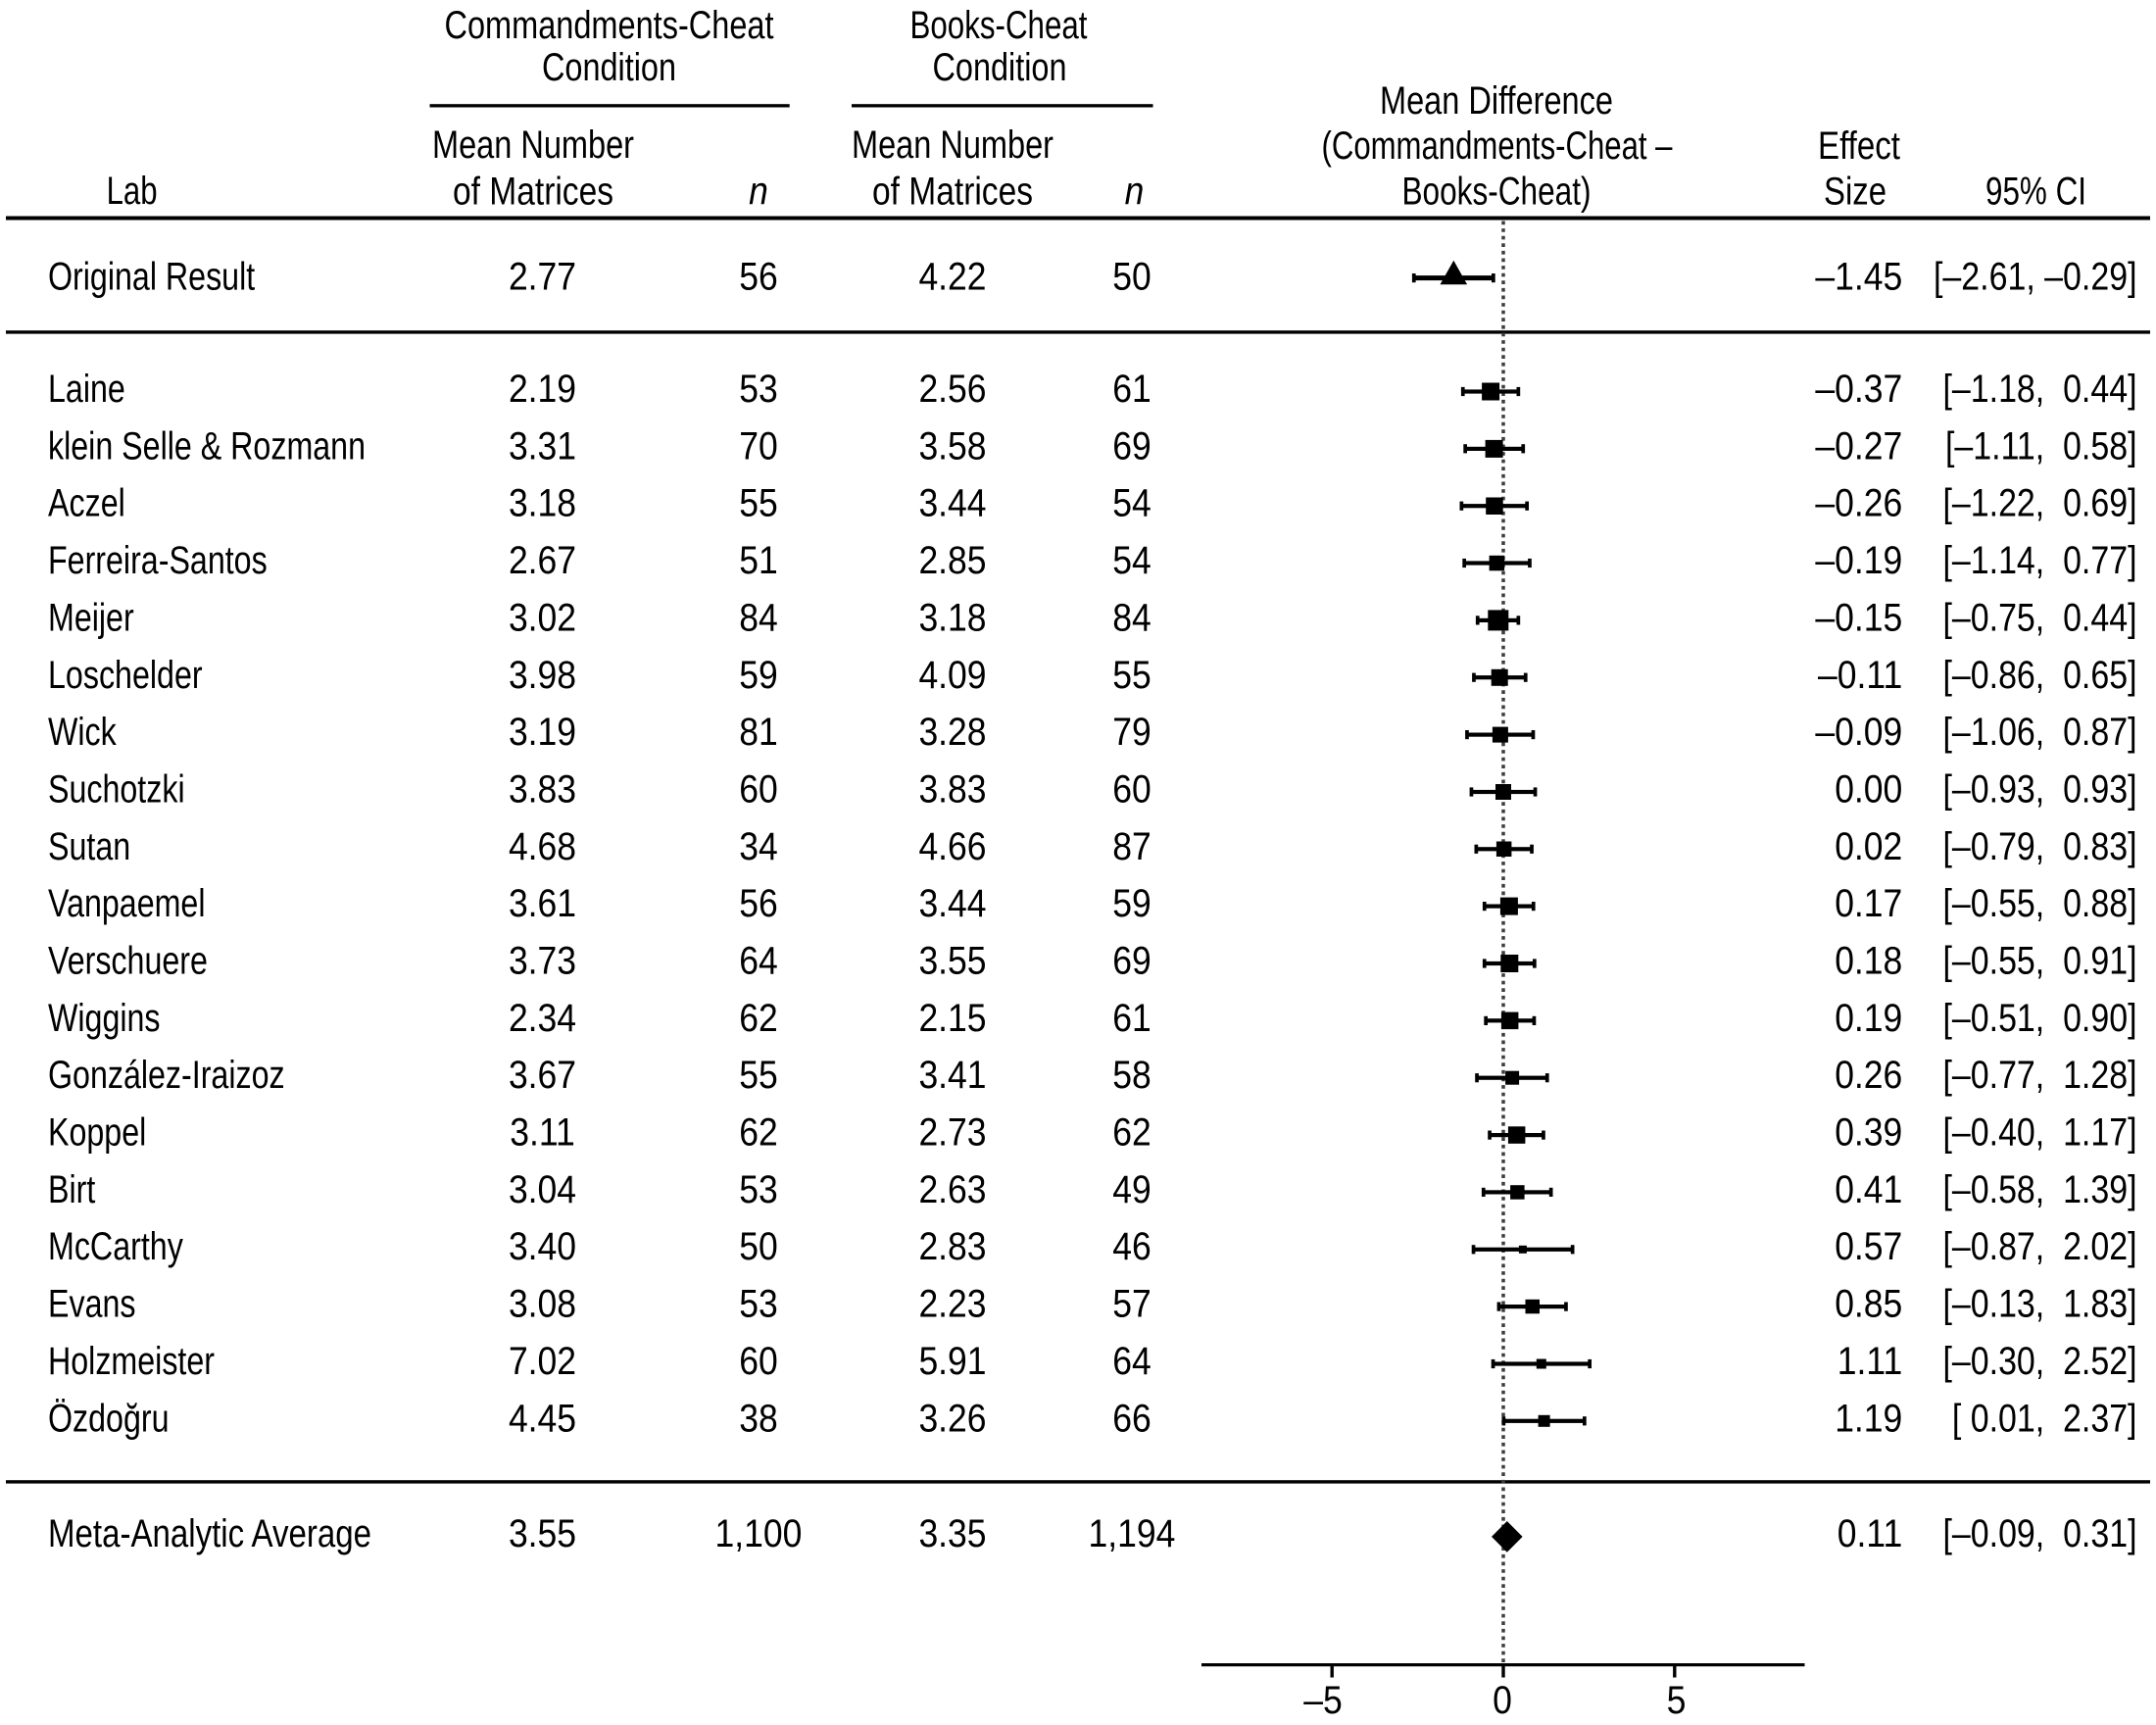  What do you see at coordinates (758, 1304) in the screenshot?
I see `svg-text: 53` at bounding box center [758, 1304].